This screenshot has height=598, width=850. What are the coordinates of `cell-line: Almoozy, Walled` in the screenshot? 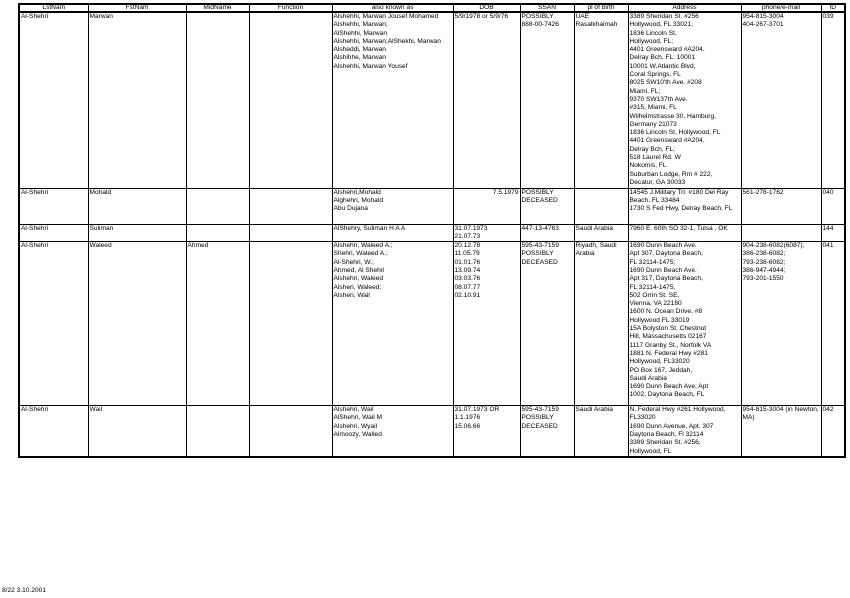 It's located at (357, 434).